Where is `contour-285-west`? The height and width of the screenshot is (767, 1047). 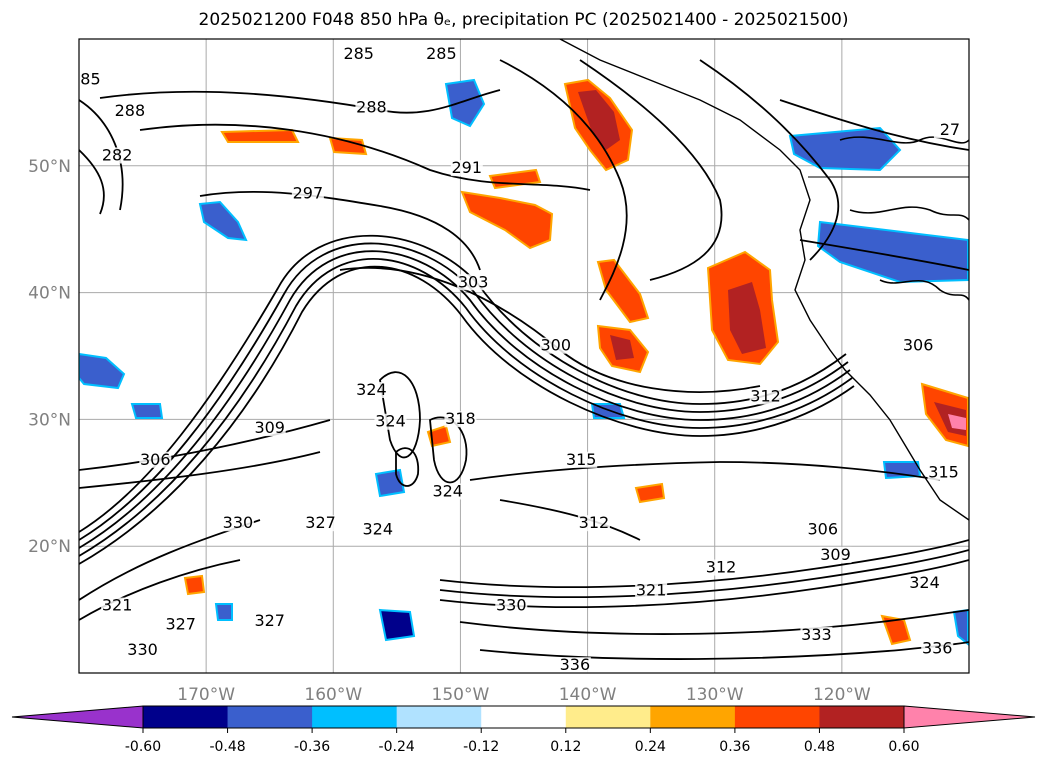
contour-285-west is located at coordinates (101, 155).